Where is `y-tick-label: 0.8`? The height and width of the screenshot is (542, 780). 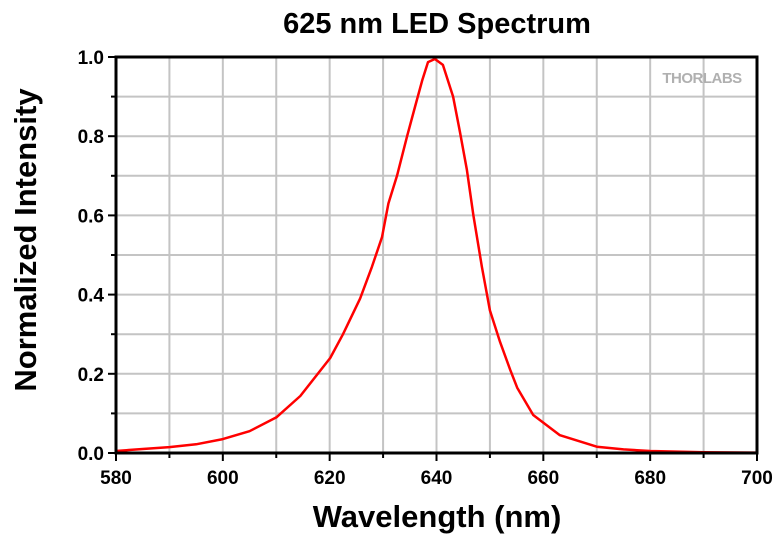 y-tick-label: 0.8 is located at coordinates (91, 137).